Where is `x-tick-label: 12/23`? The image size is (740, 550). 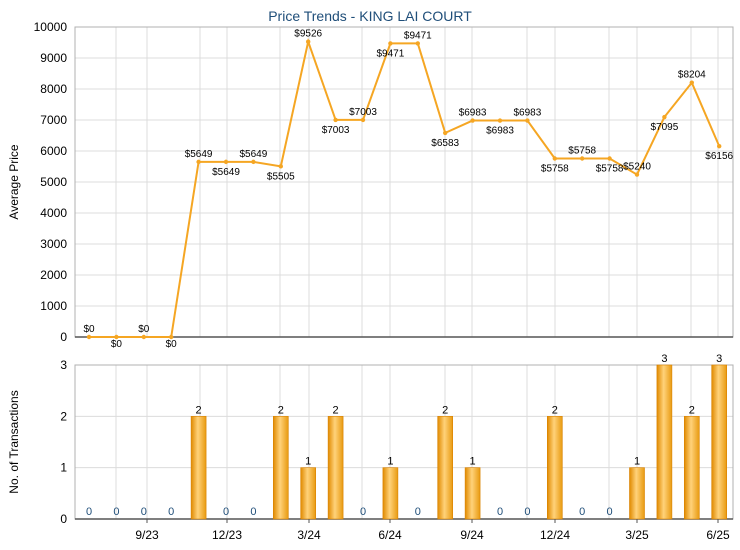 x-tick-label: 12/23 is located at coordinates (227, 535).